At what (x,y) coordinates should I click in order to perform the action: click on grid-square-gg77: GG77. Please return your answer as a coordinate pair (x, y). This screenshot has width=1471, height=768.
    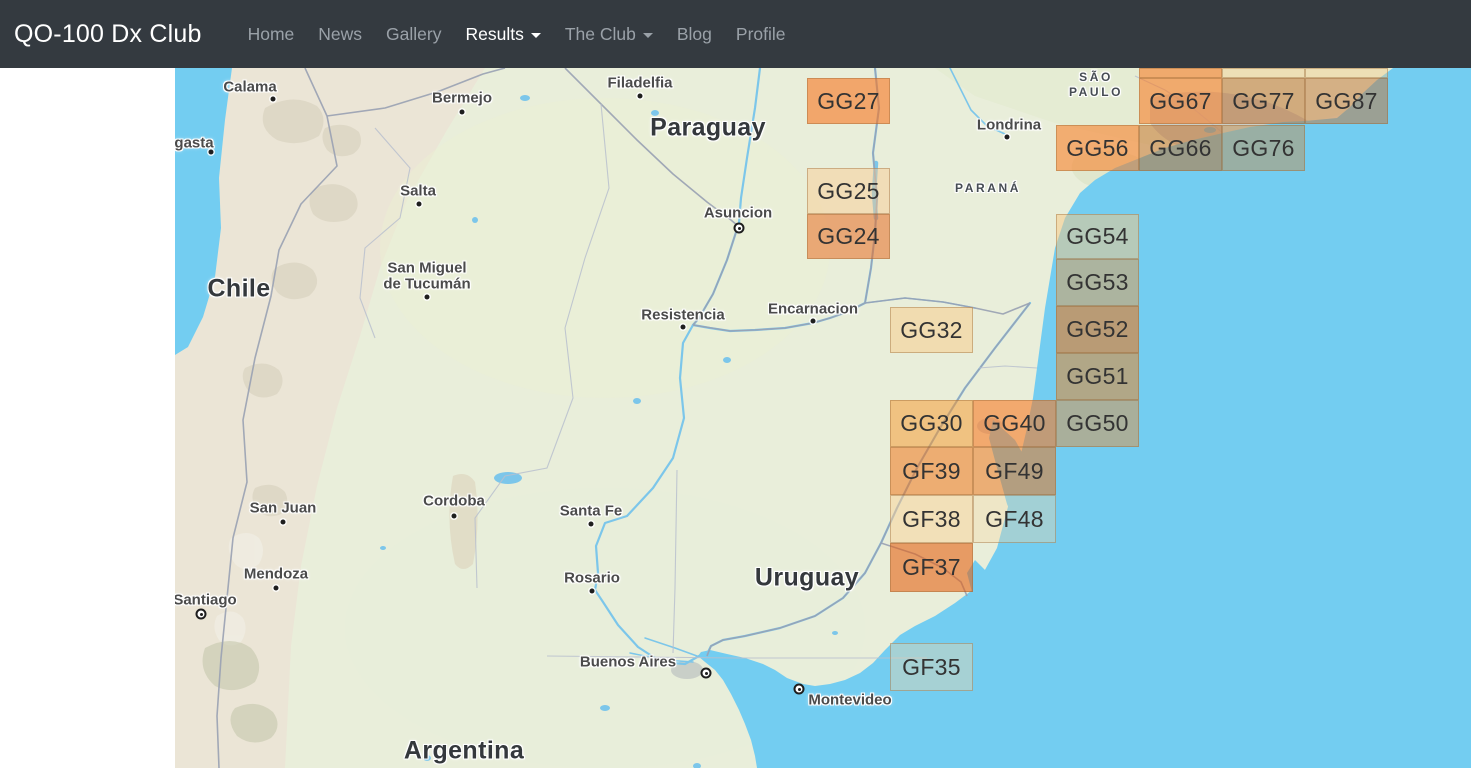
    Looking at the image, I should click on (1263, 101).